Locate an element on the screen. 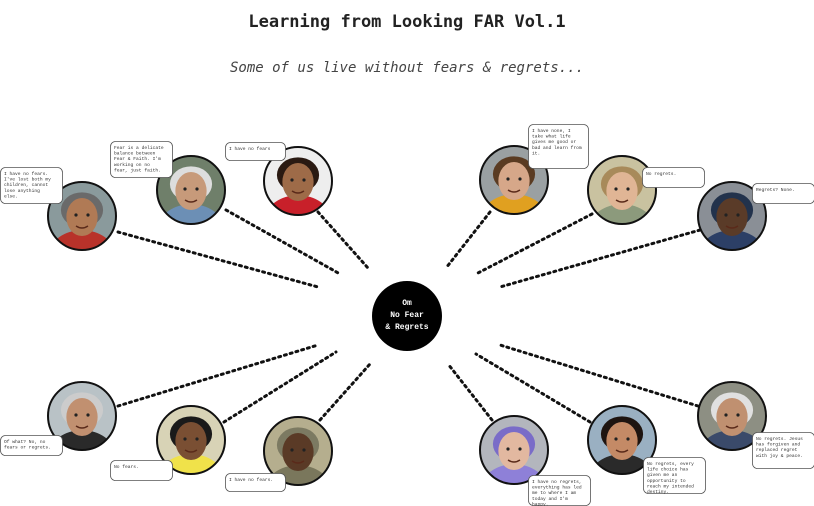 Image resolution: width=814 pixels, height=506 pixels. quote-text: Regrets? None. is located at coordinates (775, 190).